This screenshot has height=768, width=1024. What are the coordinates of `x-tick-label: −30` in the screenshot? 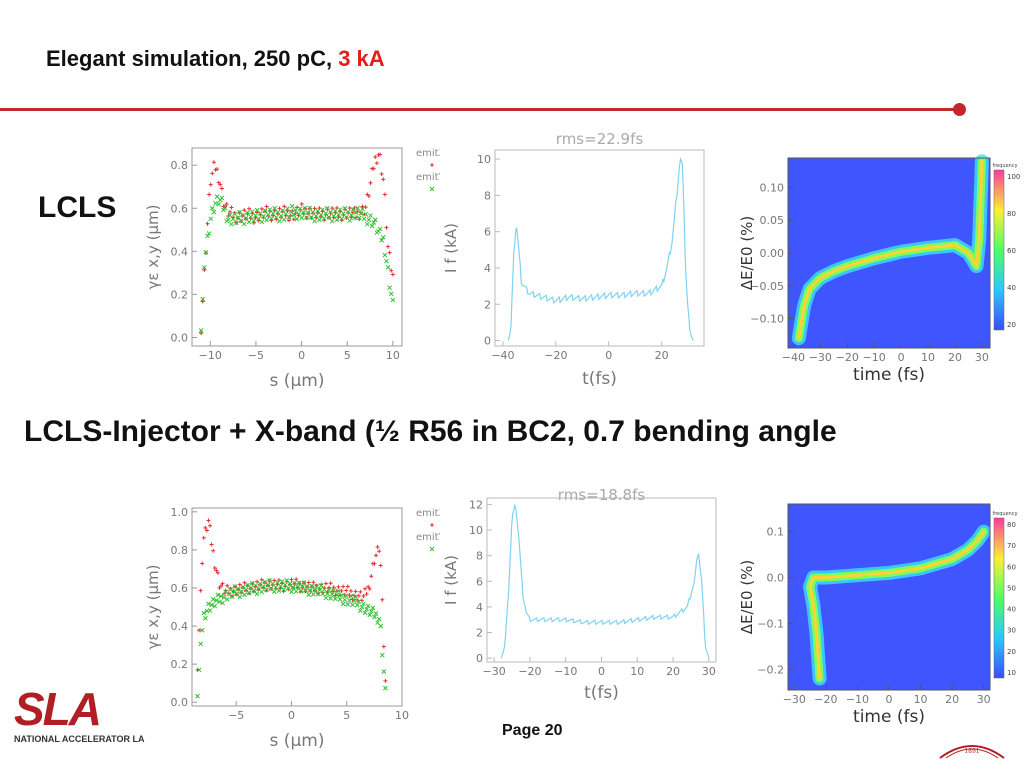 It's located at (794, 699).